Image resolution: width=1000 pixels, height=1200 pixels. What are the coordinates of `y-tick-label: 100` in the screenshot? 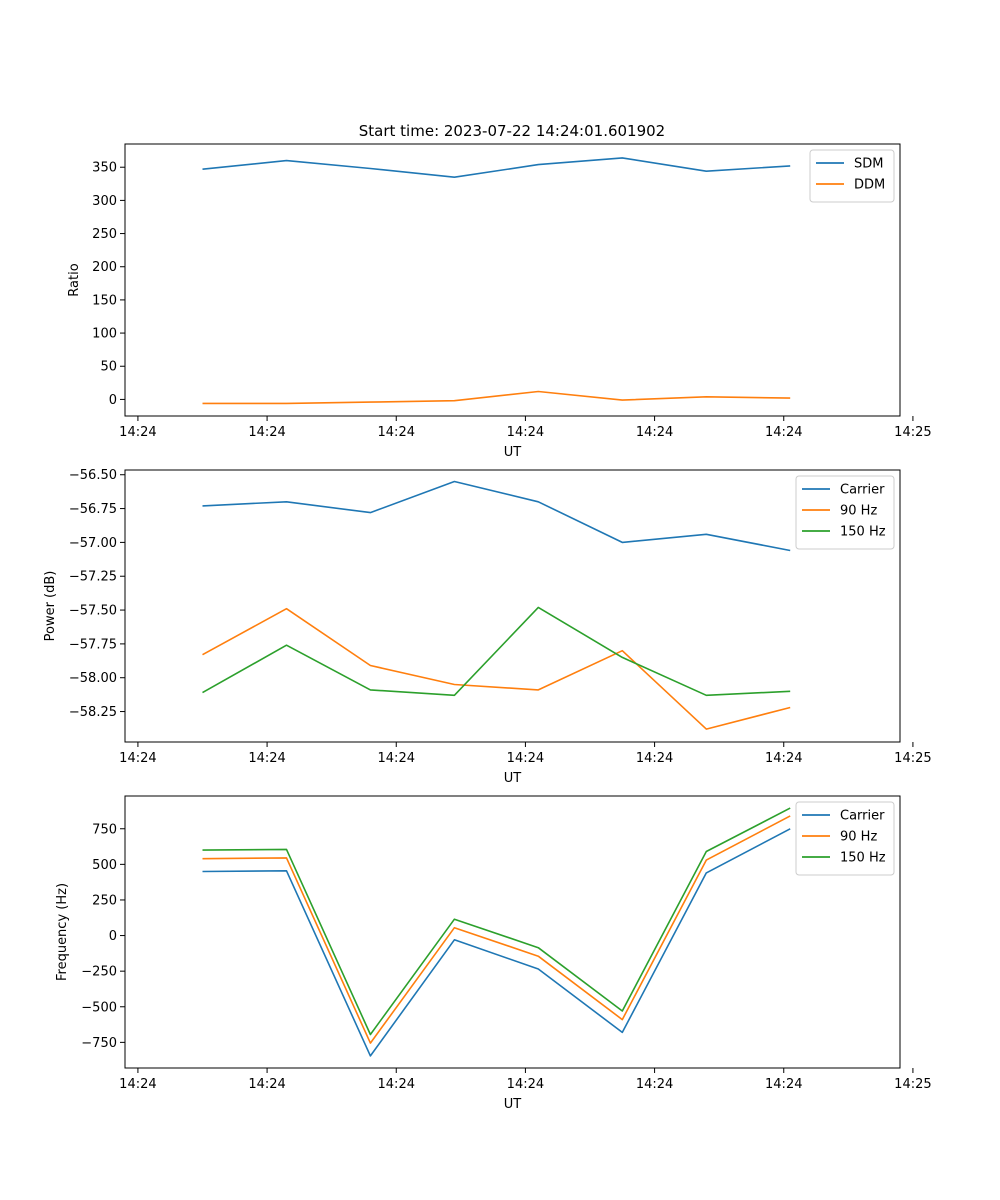 It's located at (104, 334).